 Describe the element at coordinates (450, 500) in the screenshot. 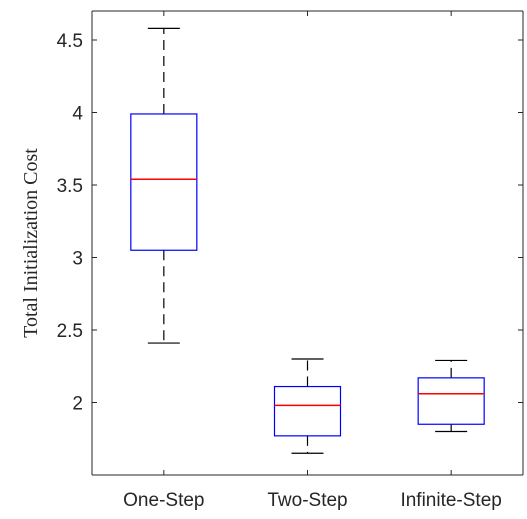

I see `x-tick-label: Infinite-Step` at that location.